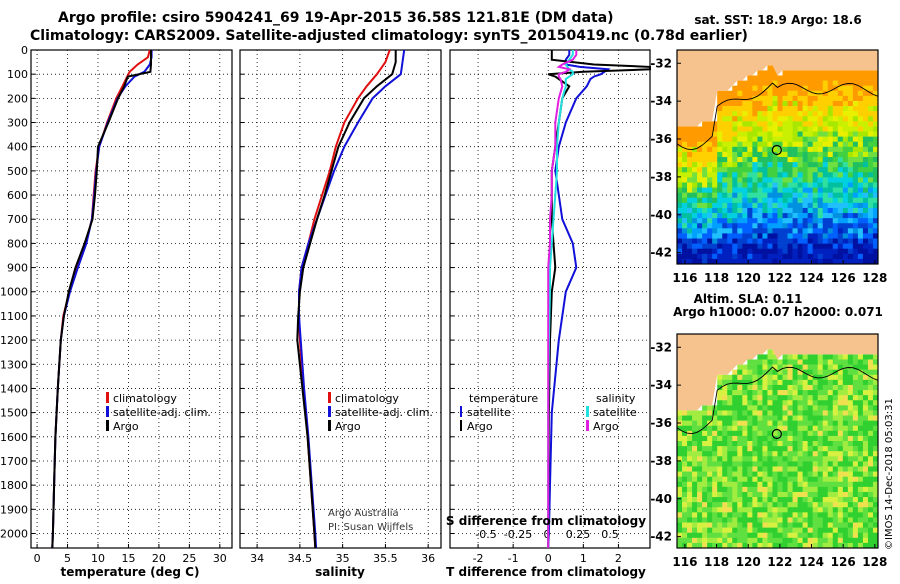 The height and width of the screenshot is (584, 900). I want to click on x-tick-label: 2, so click(618, 558).